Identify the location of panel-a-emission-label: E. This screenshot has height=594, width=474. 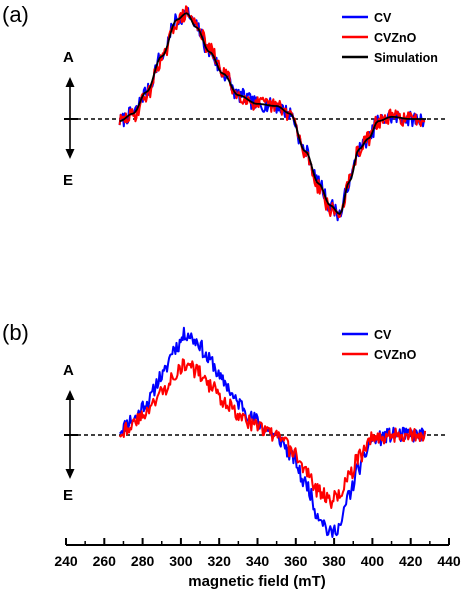
(68, 180).